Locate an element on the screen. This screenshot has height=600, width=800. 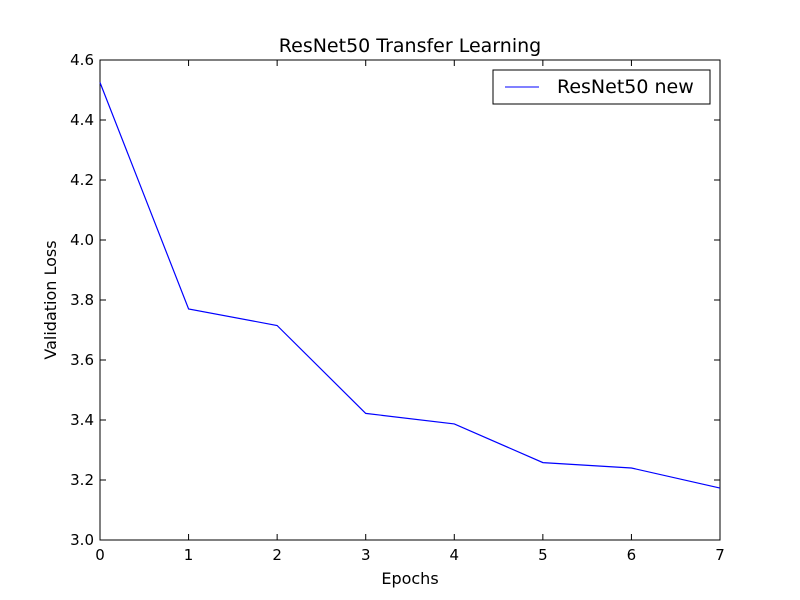
legend-box is located at coordinates (601, 87).